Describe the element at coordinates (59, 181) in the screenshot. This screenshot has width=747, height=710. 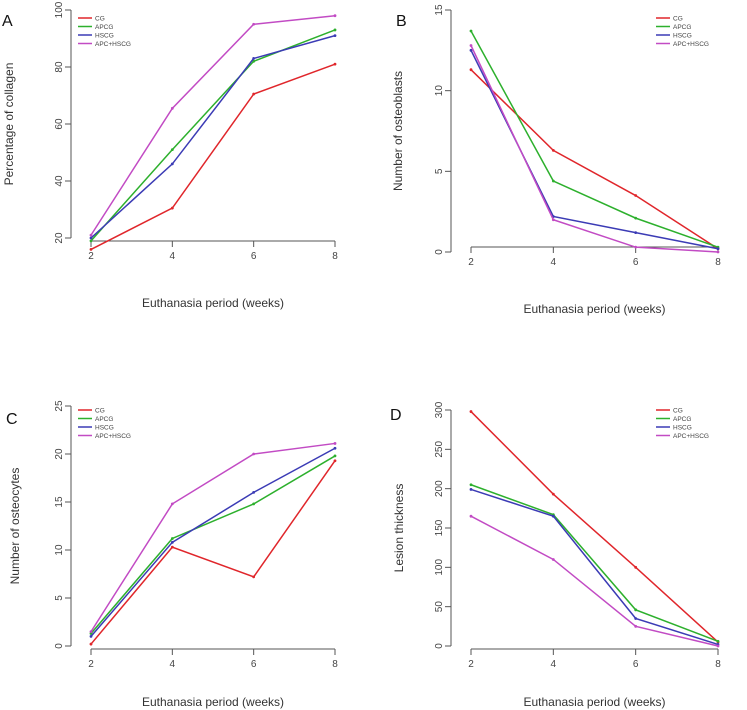
I see `y-tick-label: 40` at that location.